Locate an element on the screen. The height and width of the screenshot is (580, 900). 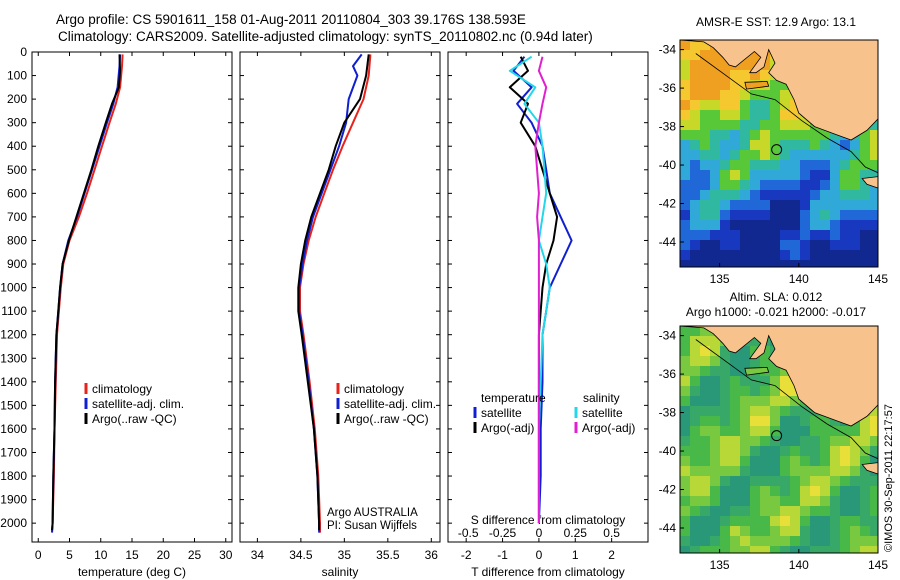
x-tick-label: 34.5 is located at coordinates (301, 555).